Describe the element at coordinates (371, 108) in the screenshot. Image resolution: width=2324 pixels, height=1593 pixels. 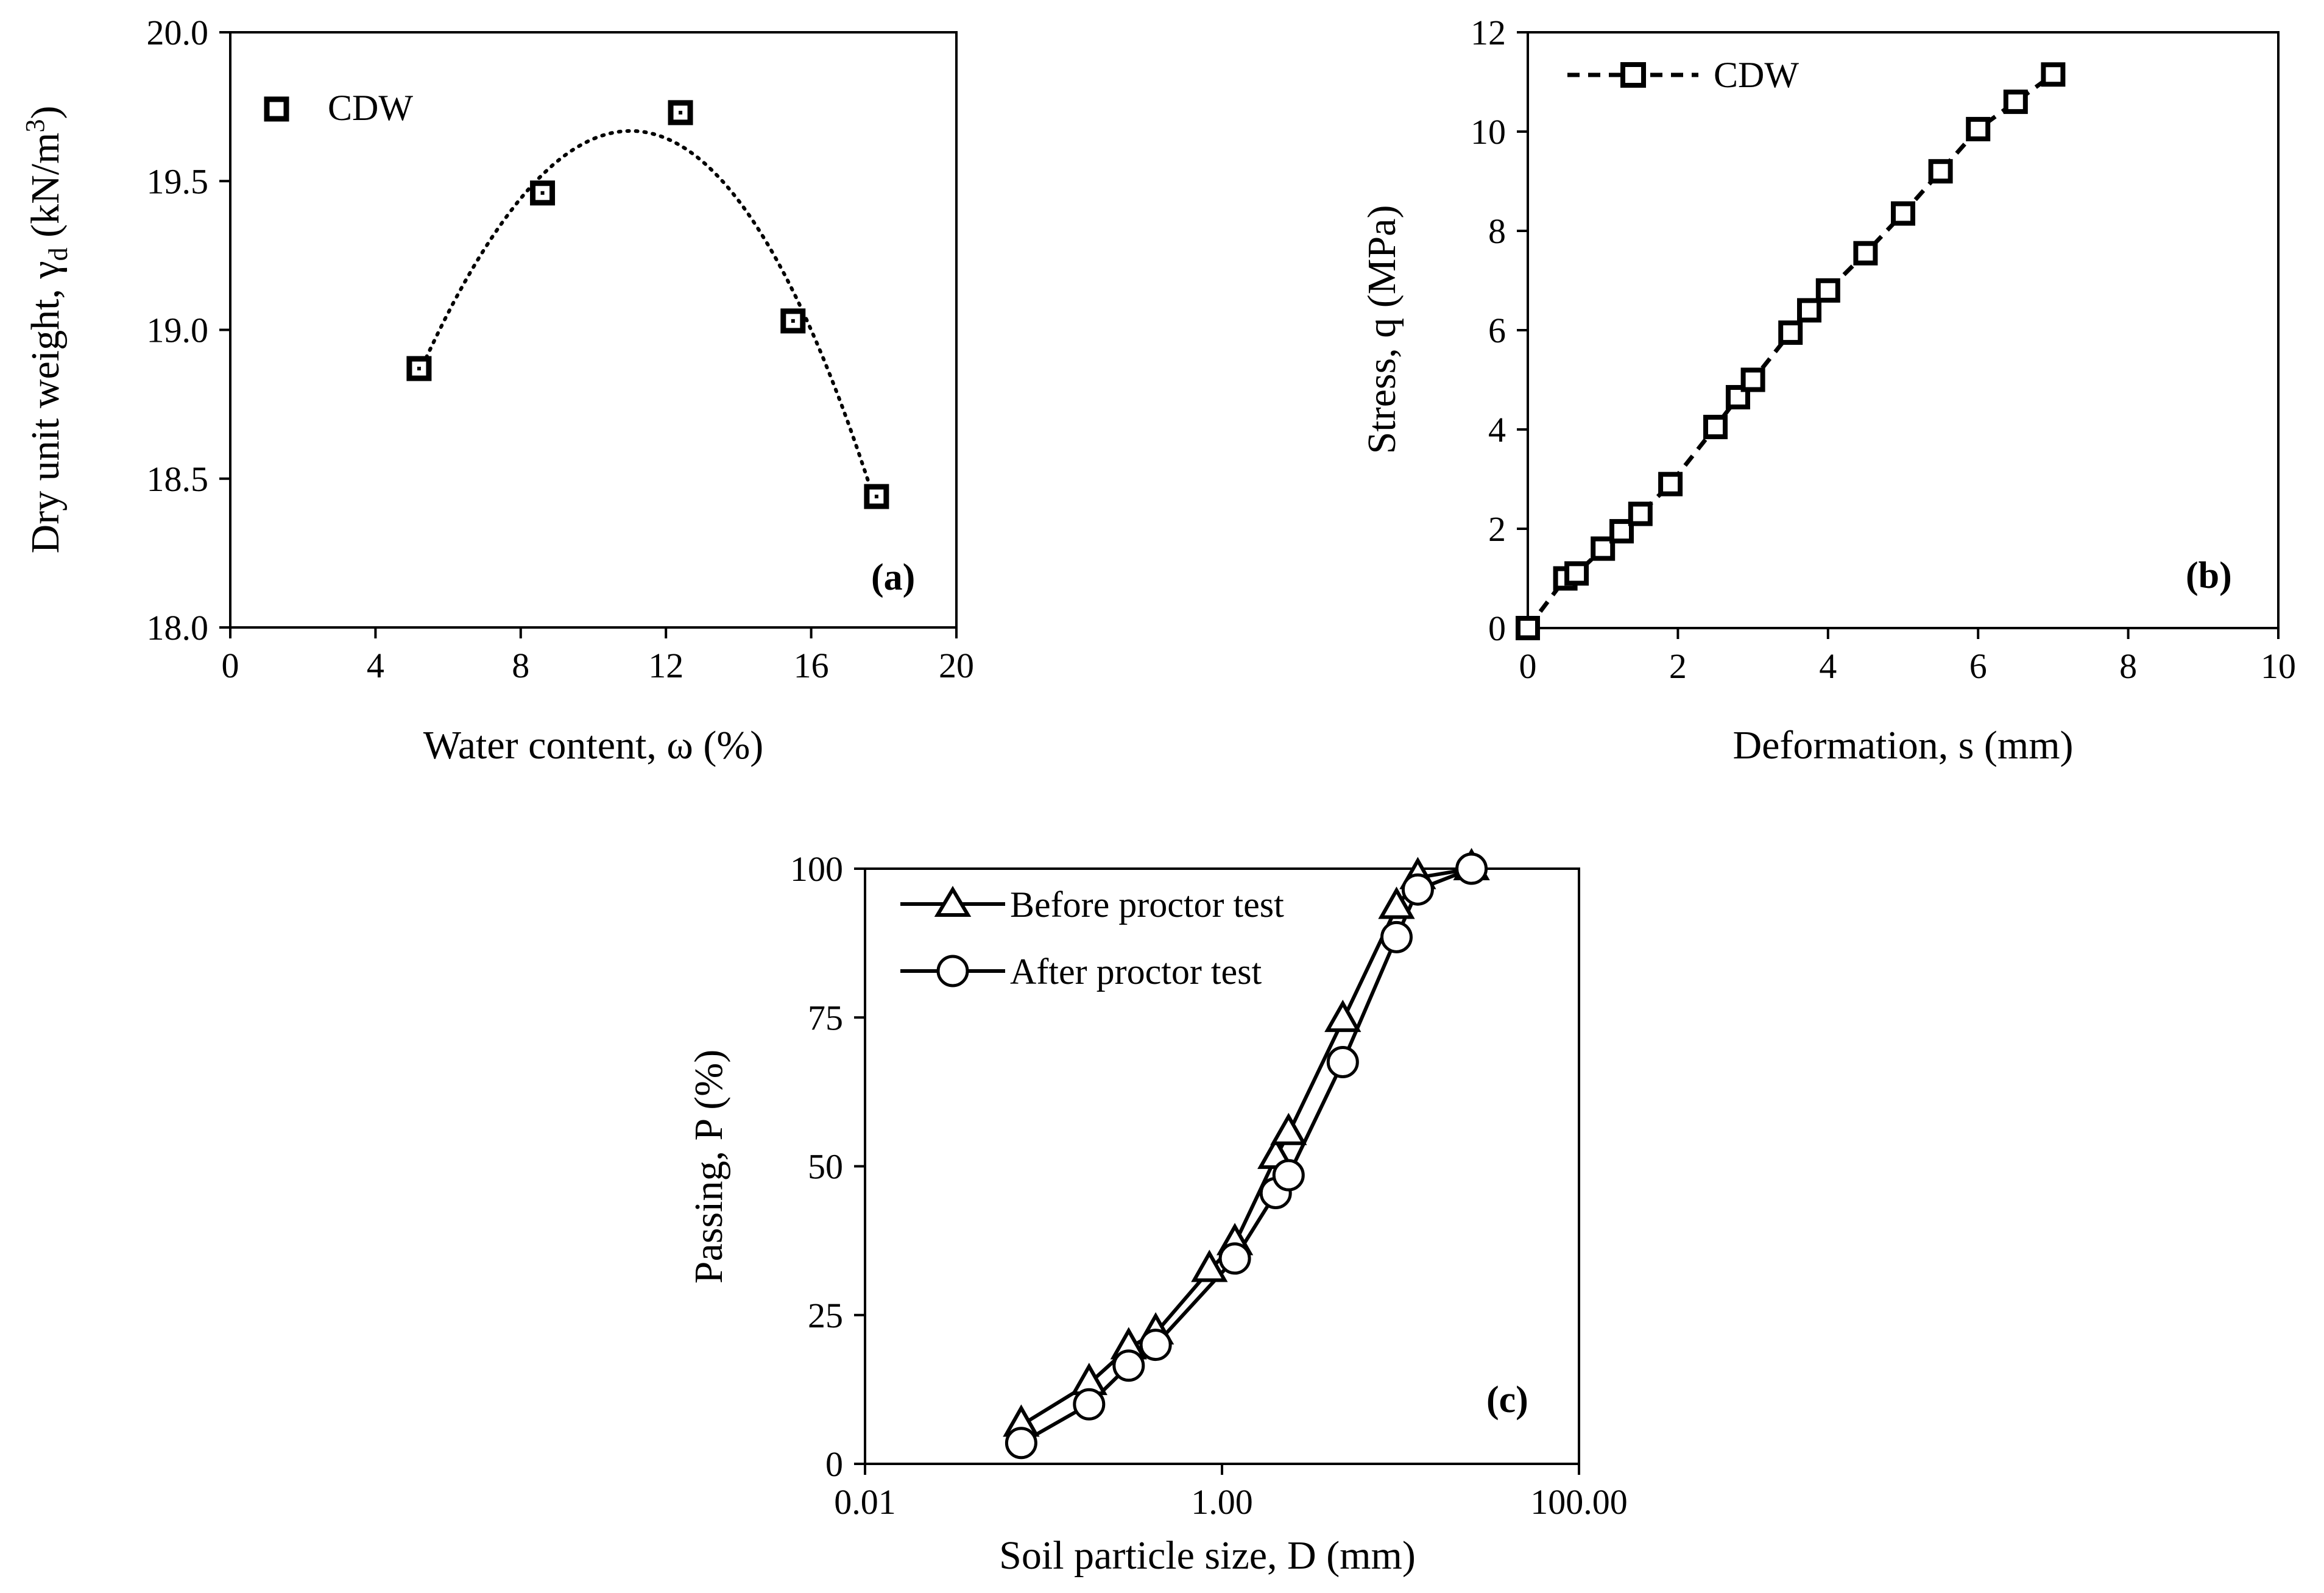
I see `panel-a-legend-label: CDW` at that location.